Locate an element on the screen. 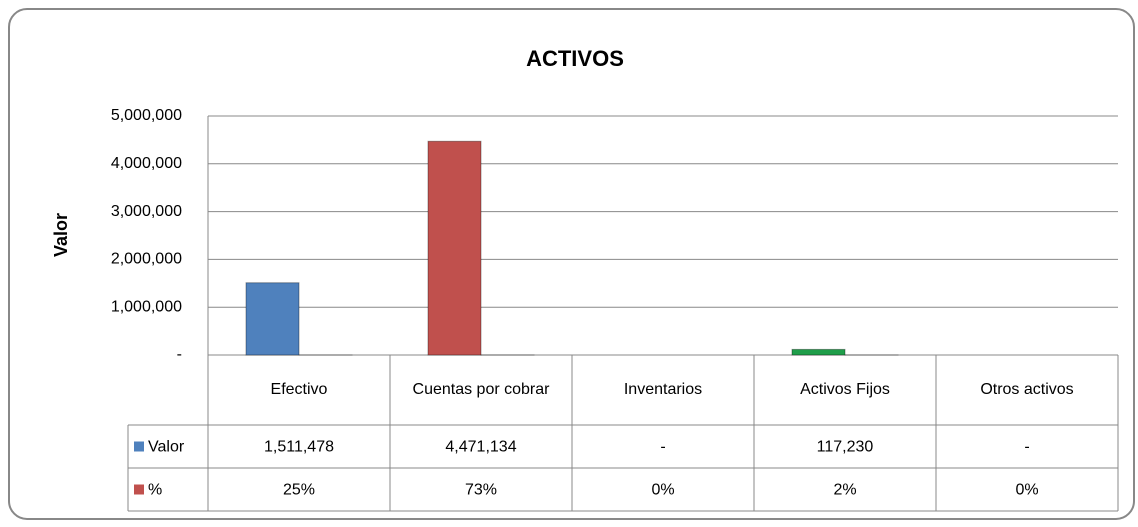 This screenshot has width=1138, height=527. x-tick-label-box: Efectivo is located at coordinates (299, 389).